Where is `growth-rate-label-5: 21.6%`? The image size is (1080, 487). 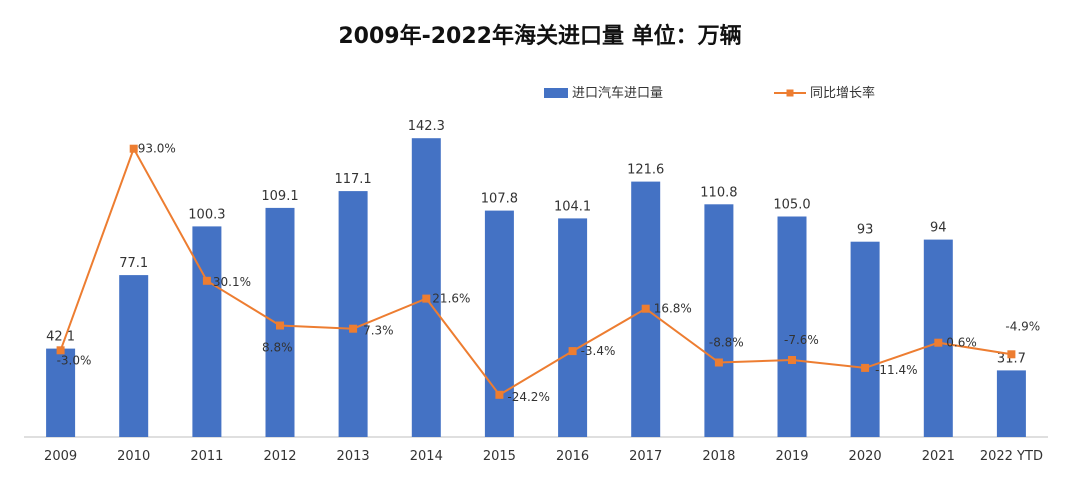 growth-rate-label-5: 21.6% is located at coordinates (451, 299).